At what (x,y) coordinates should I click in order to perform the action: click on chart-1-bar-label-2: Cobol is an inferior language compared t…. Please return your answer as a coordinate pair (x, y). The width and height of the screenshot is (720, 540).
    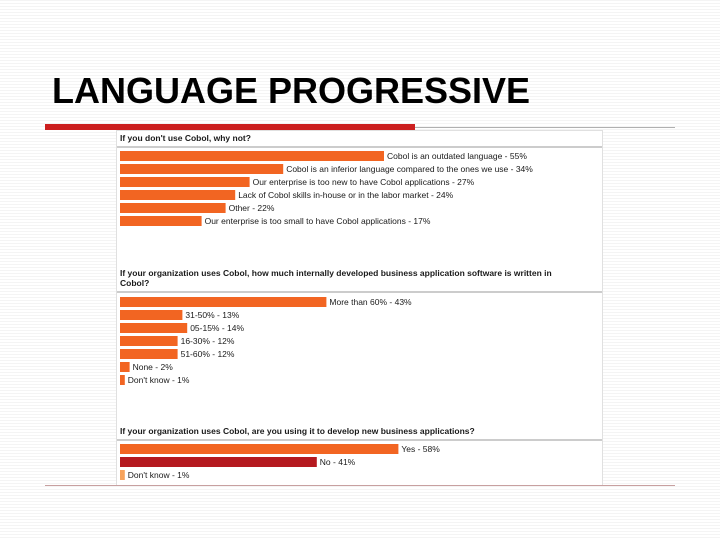
    Looking at the image, I should click on (409, 169).